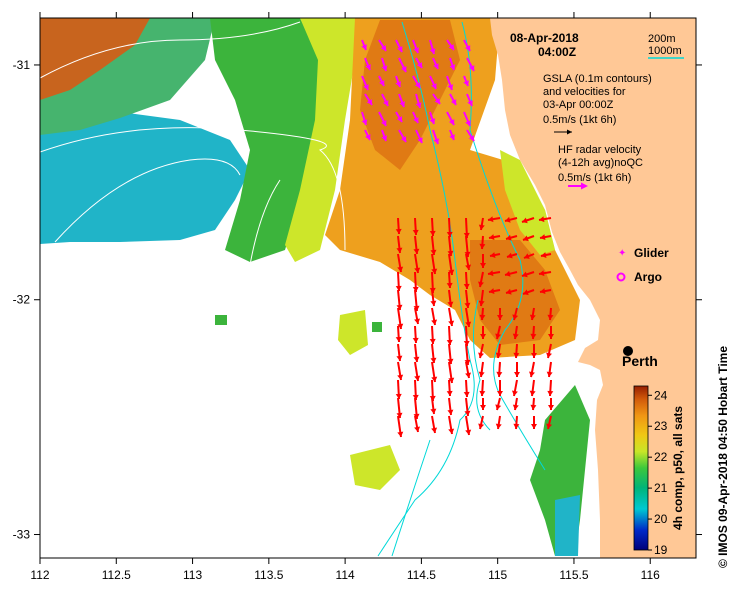 This screenshot has width=739, height=592. Describe the element at coordinates (268, 575) in the screenshot. I see `x-tick-label: 113.5` at that location.